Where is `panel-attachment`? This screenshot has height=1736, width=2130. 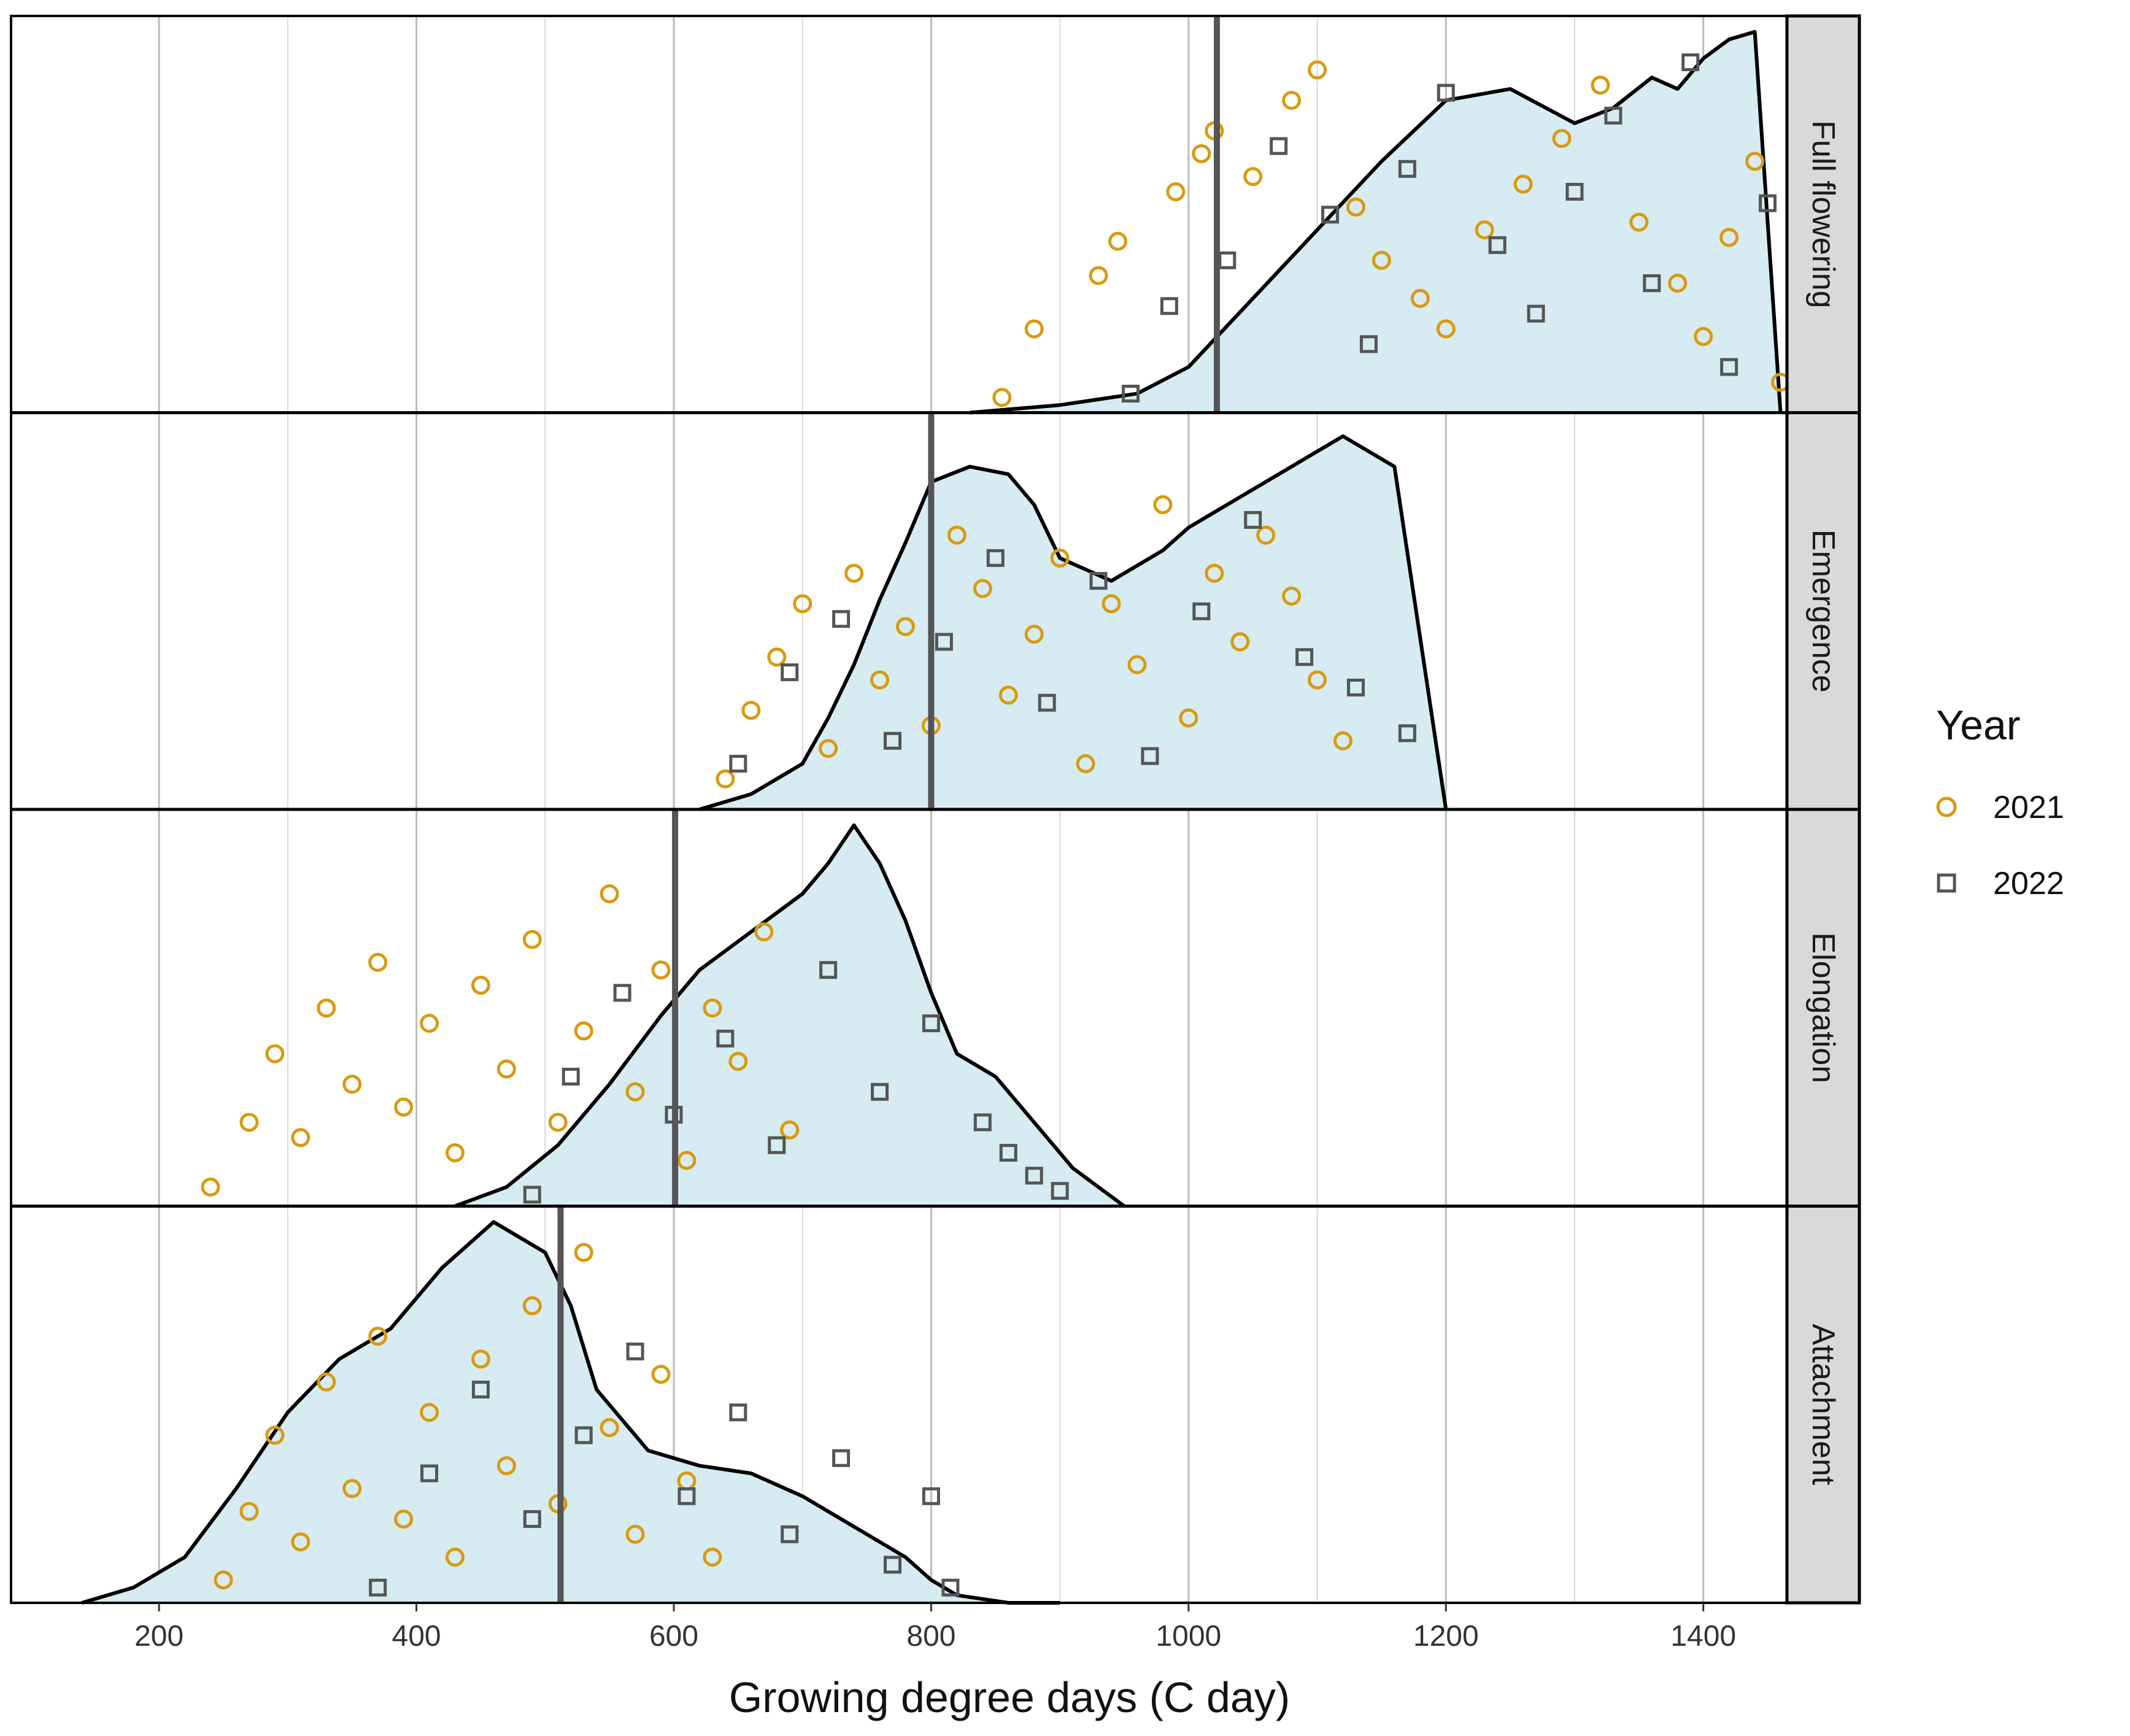 panel-attachment is located at coordinates (570, 1405).